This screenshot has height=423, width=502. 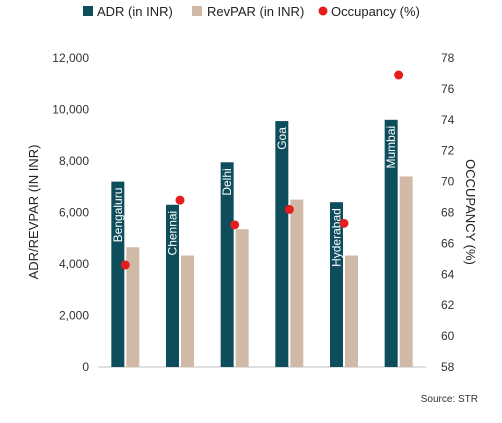 I want to click on y-axis-left-title: ADR/REVPAR (IN INR), so click(x=33, y=212).